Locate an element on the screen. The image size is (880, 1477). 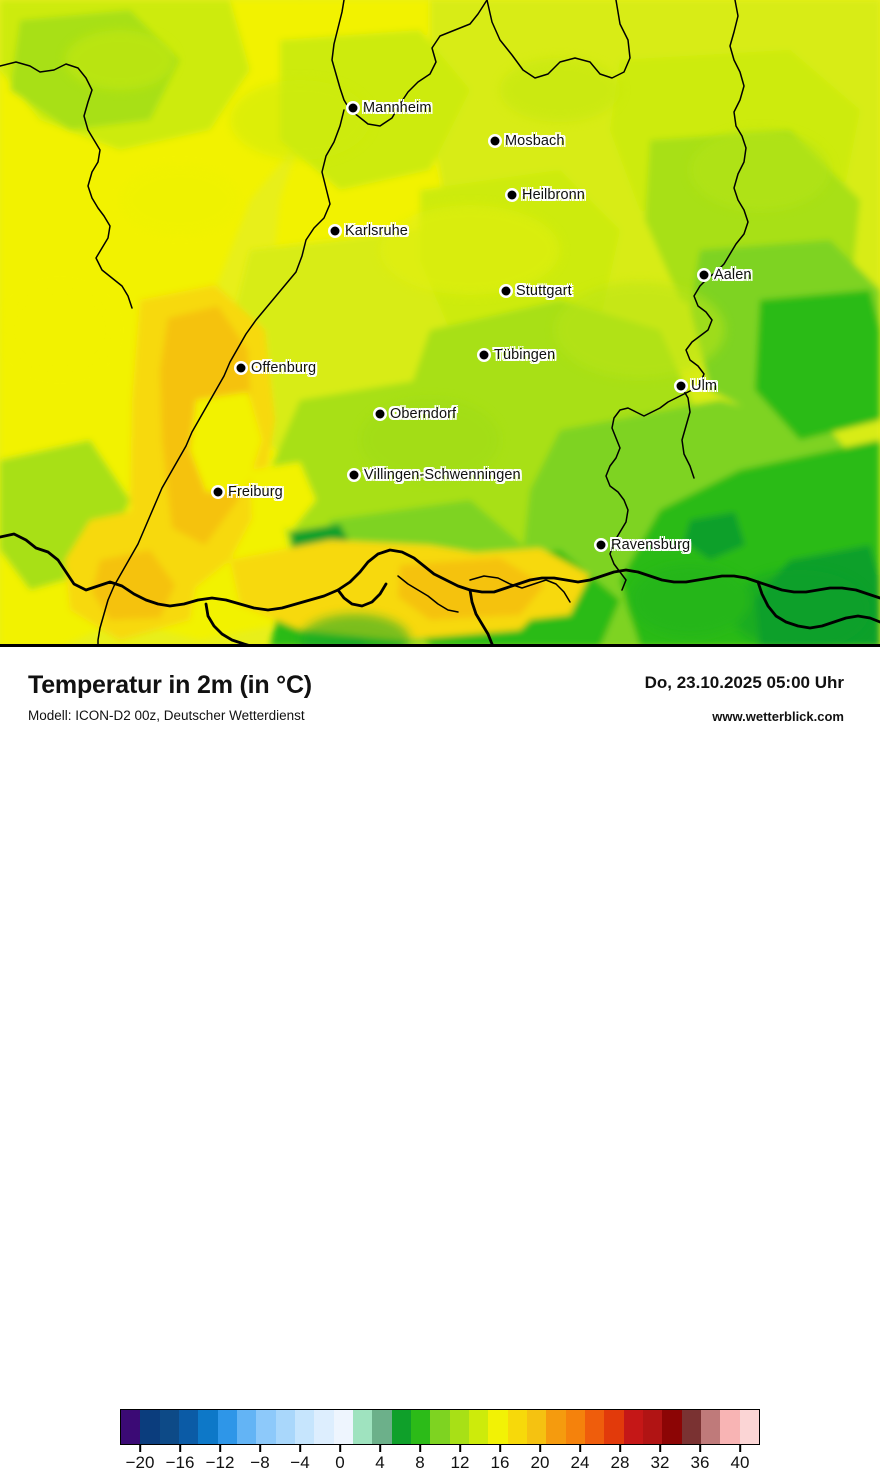
colorbar-tick-labels: −20 −16 −12 −8 −4 0 4 8 12 16 20 24 28 32 36 40 is located at coordinates (440, 1465).